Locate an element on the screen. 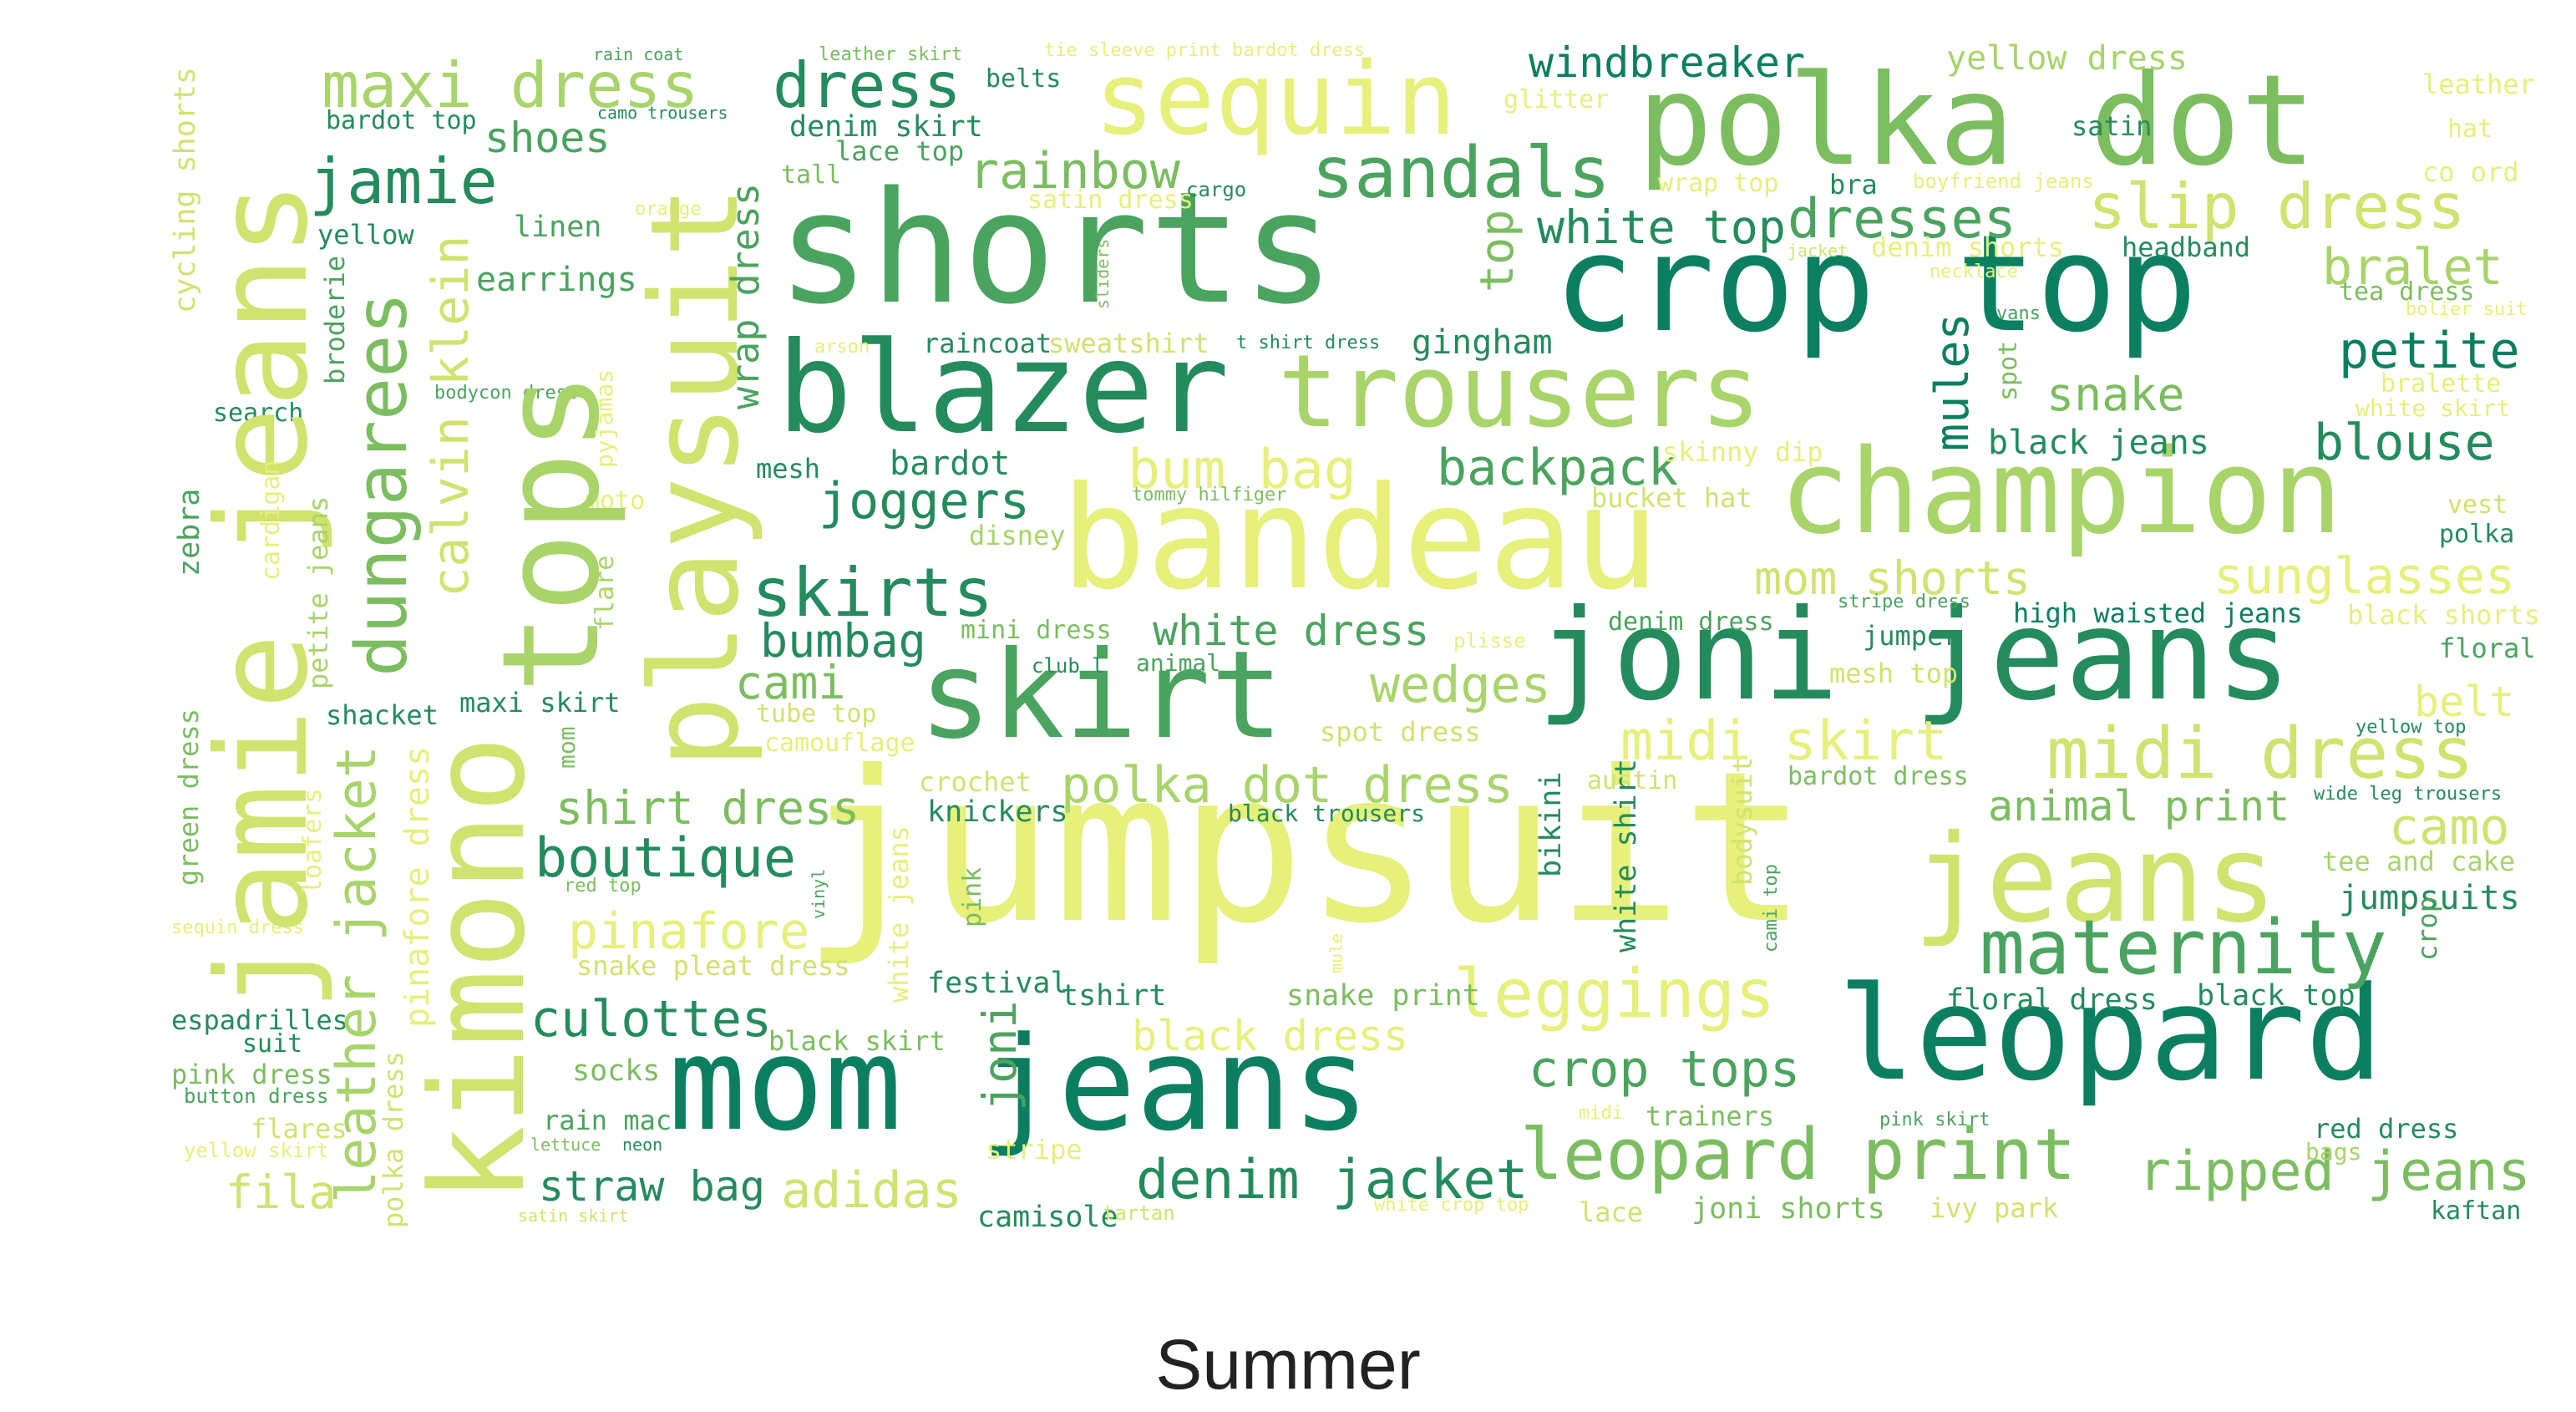 Image resolution: width=2576 pixels, height=1412 pixels. cloud-word: camouflage is located at coordinates (839, 744).